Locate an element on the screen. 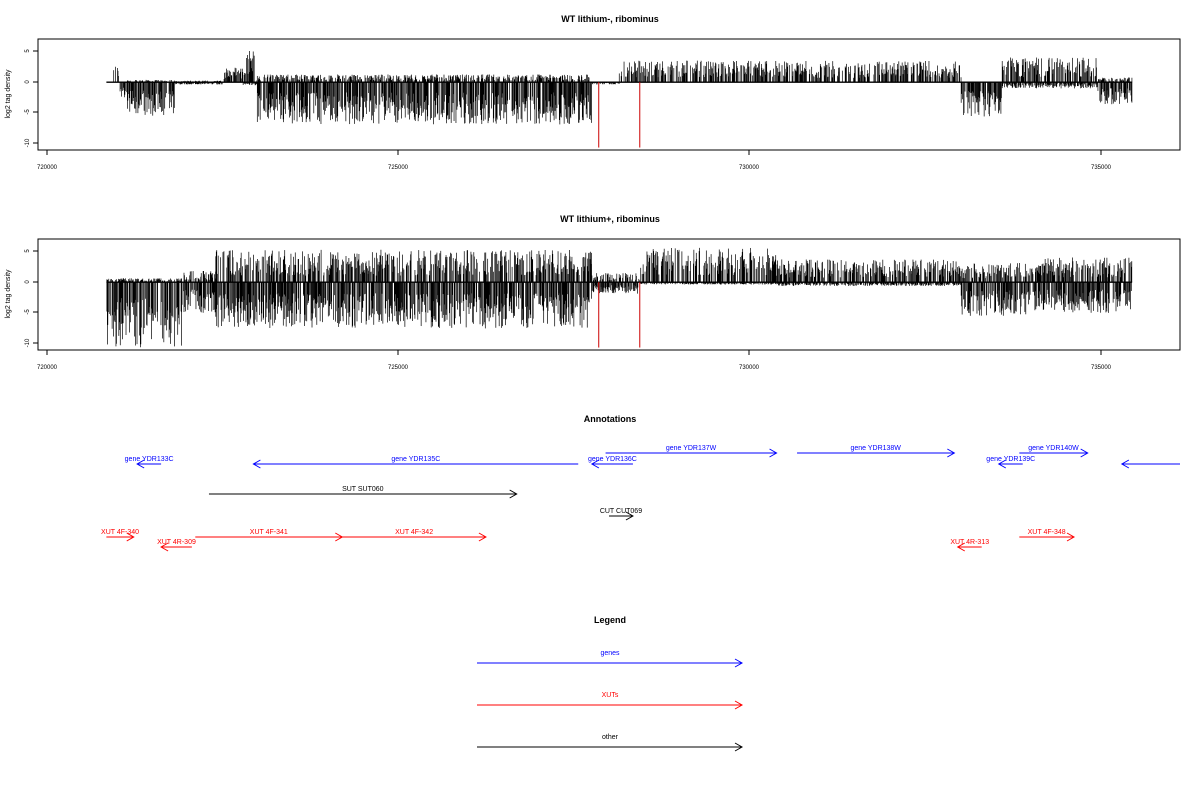 This screenshot has width=1200, height=800. legend-item: genes is located at coordinates (610, 659).